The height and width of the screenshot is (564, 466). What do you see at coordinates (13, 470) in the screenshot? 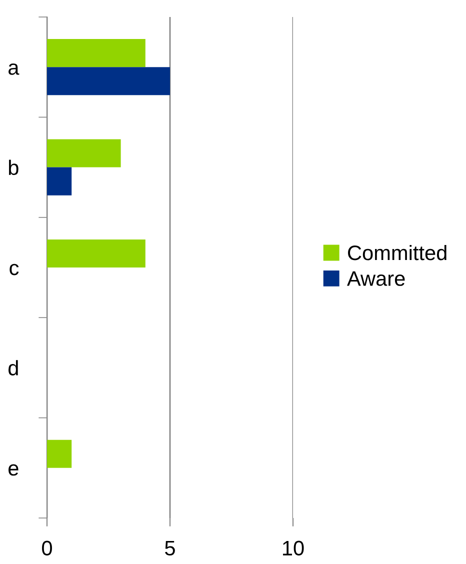
I see `y-tick-label: e` at bounding box center [13, 470].